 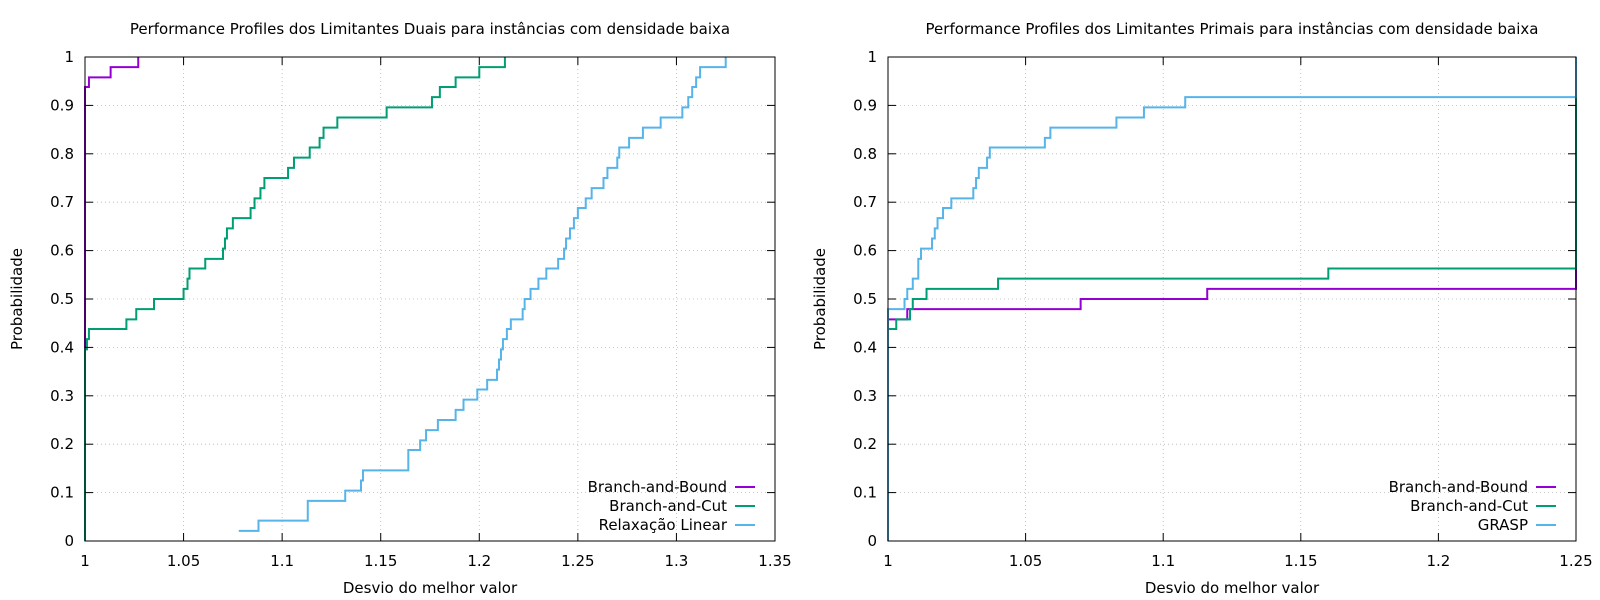 I want to click on primal-legend-label-2: GRASP, so click(x=1503, y=525).